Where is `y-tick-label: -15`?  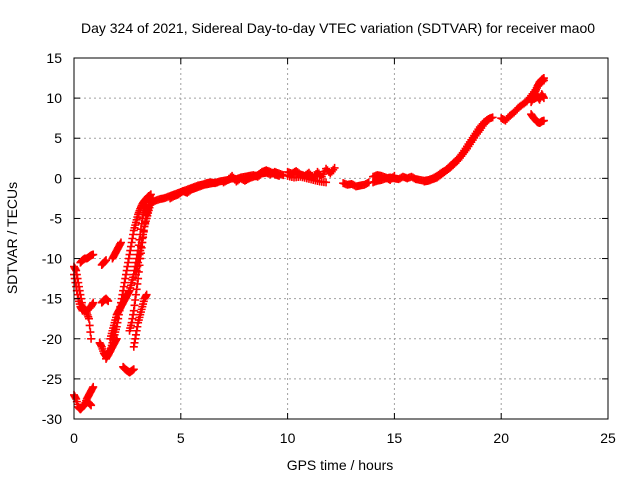 y-tick-label: -15 is located at coordinates (52, 299).